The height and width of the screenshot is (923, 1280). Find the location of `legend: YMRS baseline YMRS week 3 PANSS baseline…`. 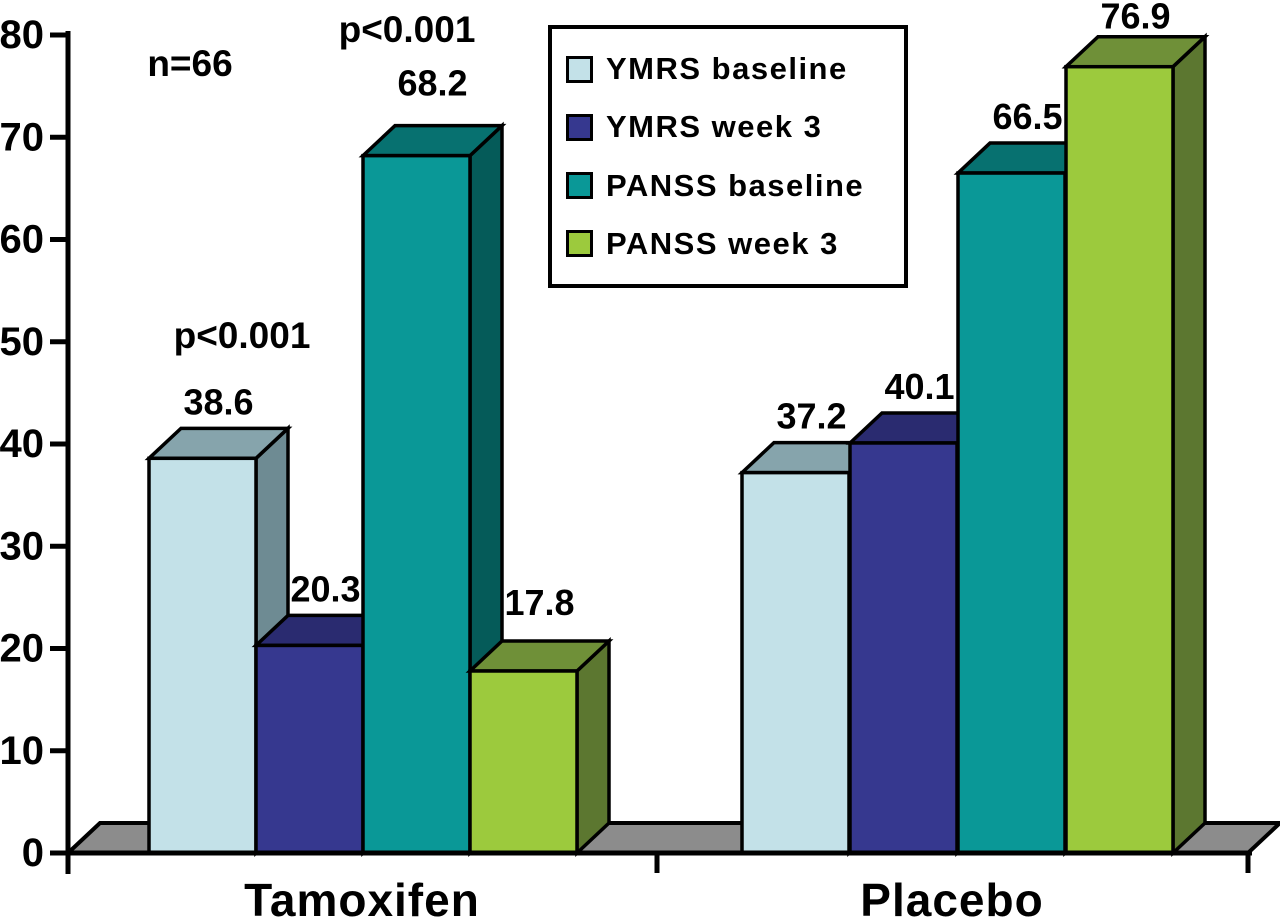

legend: YMRS baseline YMRS week 3 PANSS baseline… is located at coordinates (728, 156).